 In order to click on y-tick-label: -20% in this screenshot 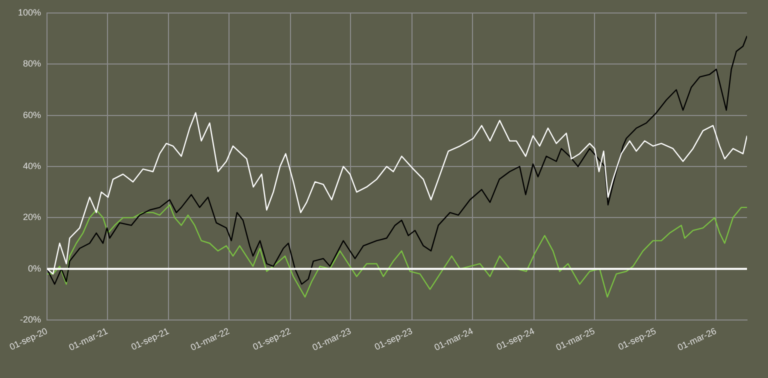, I will do `click(30, 319)`.